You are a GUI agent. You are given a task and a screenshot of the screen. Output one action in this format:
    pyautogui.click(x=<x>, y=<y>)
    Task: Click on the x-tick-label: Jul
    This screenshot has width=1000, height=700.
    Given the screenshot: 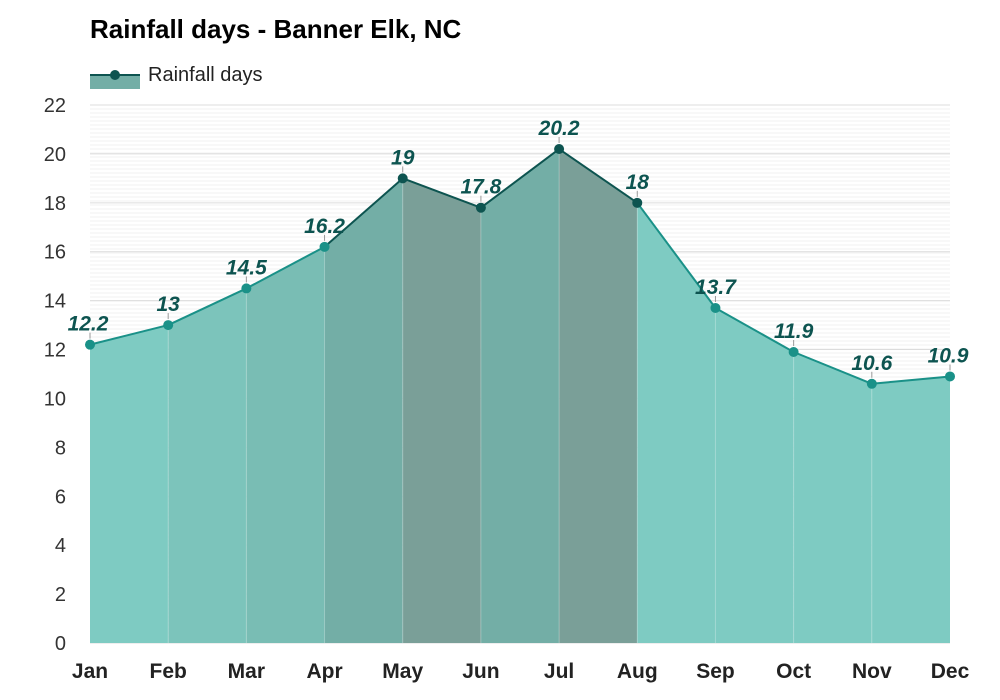 What is the action you would take?
    pyautogui.click(x=559, y=671)
    